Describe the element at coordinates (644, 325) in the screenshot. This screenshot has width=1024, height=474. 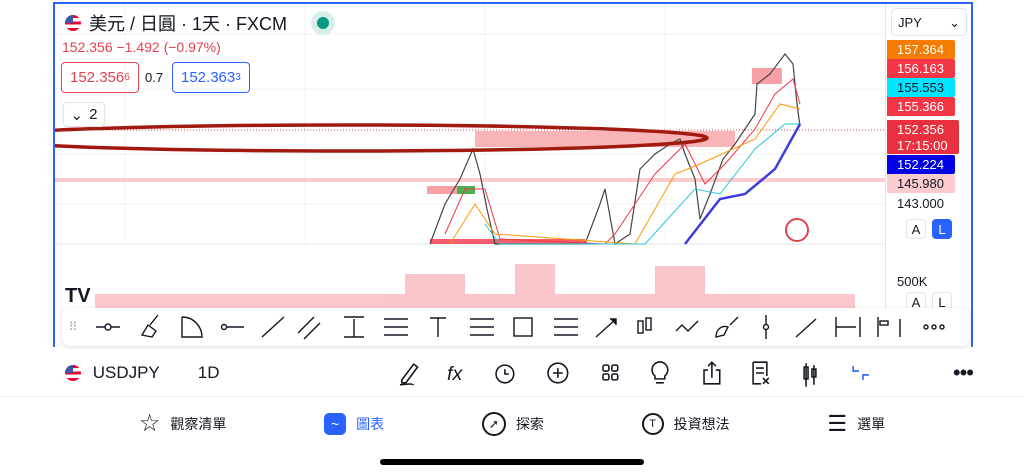
I see `long-position-icon` at that location.